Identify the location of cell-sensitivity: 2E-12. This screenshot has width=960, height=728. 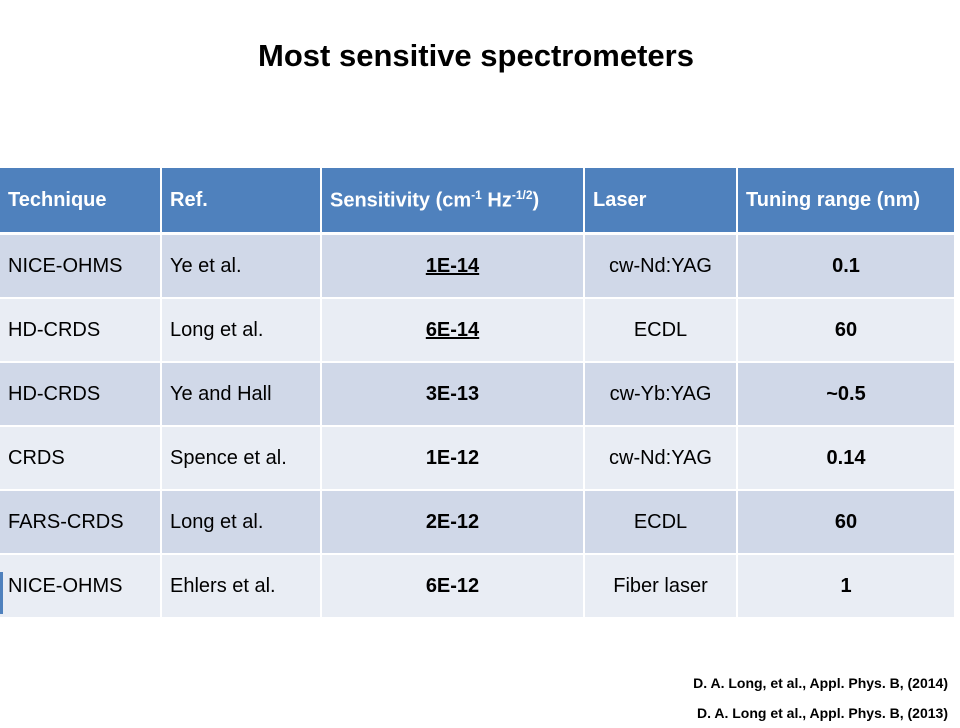
(453, 522).